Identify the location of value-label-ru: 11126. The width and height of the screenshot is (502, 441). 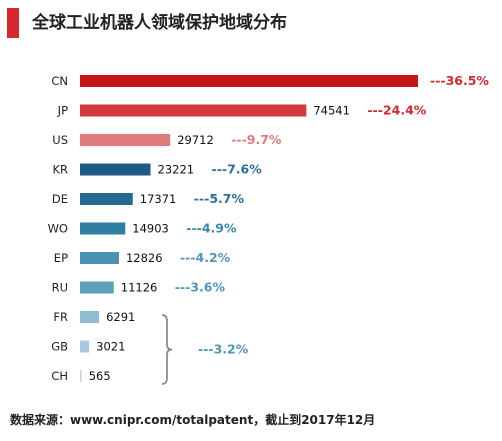
(139, 288).